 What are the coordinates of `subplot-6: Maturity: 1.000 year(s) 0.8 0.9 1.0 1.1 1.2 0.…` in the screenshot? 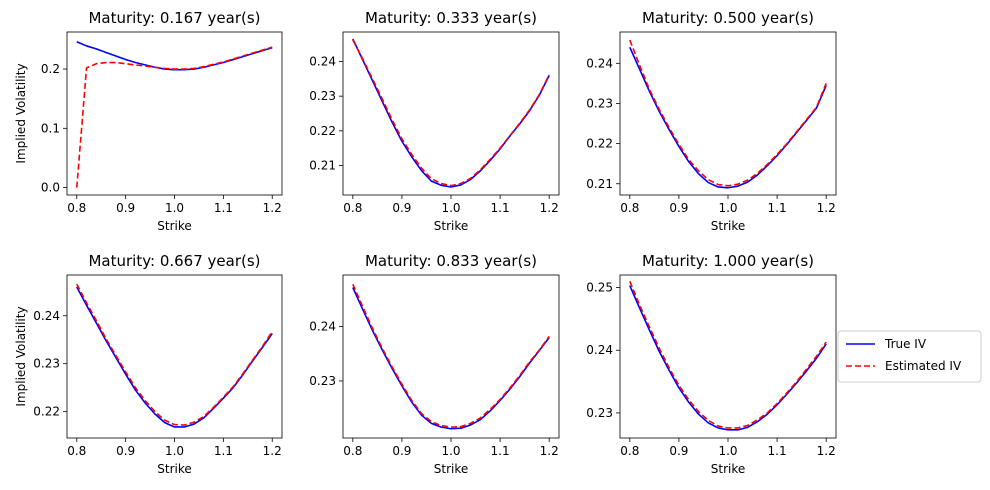 It's located at (711, 364).